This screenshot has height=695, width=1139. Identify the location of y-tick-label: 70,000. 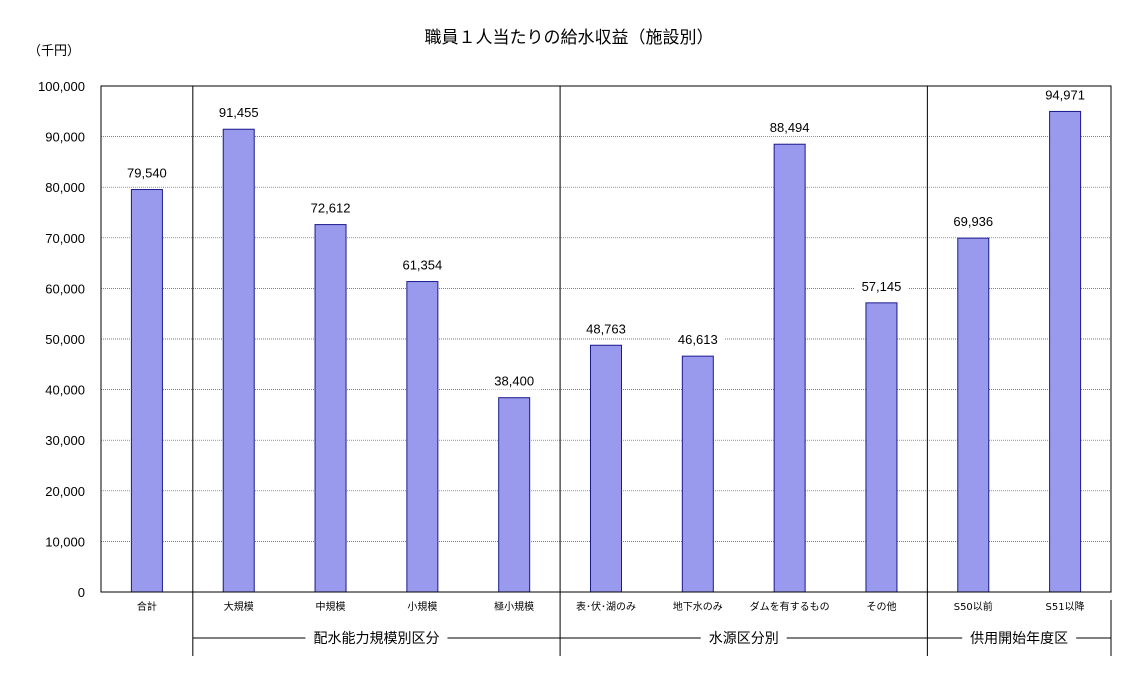
(65, 238).